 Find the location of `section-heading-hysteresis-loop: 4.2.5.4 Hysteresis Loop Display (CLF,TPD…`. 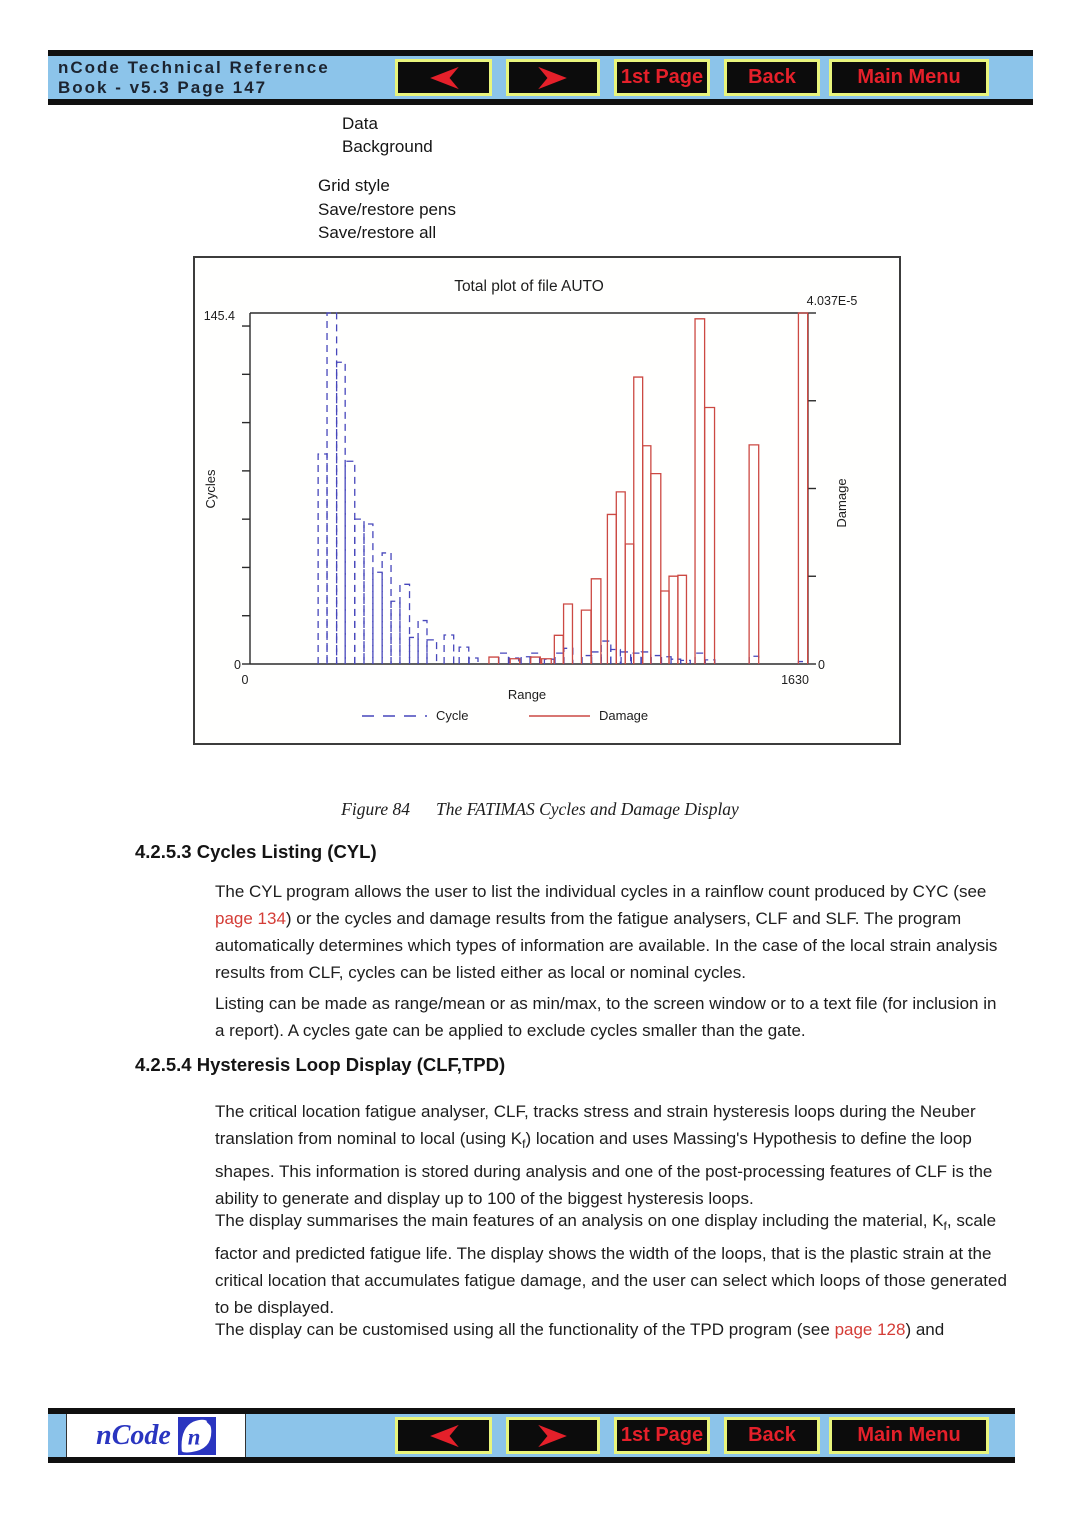

section-heading-hysteresis-loop: 4.2.5.4 Hysteresis Loop Display (CLF,TPD… is located at coordinates (320, 1064).